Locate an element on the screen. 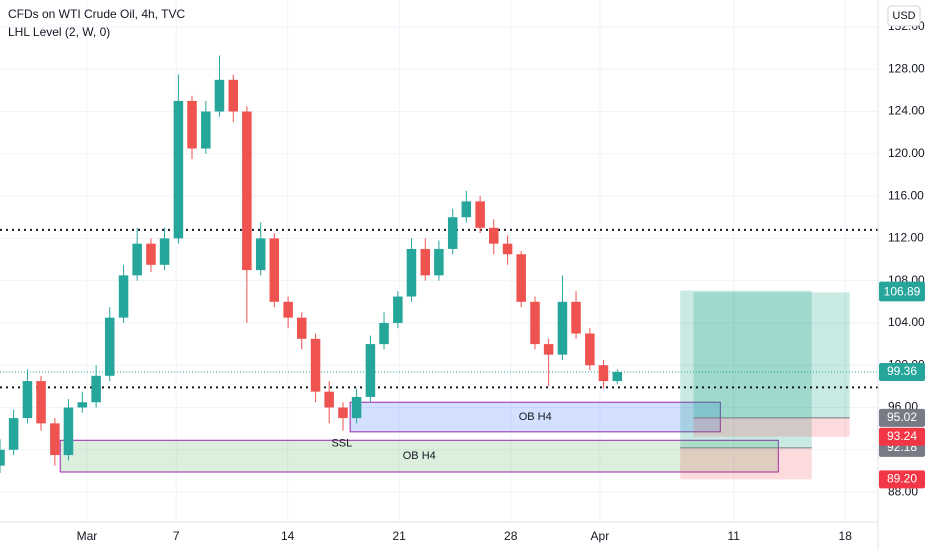 This screenshot has height=550, width=932. x-tick-label: 11 is located at coordinates (733, 536).